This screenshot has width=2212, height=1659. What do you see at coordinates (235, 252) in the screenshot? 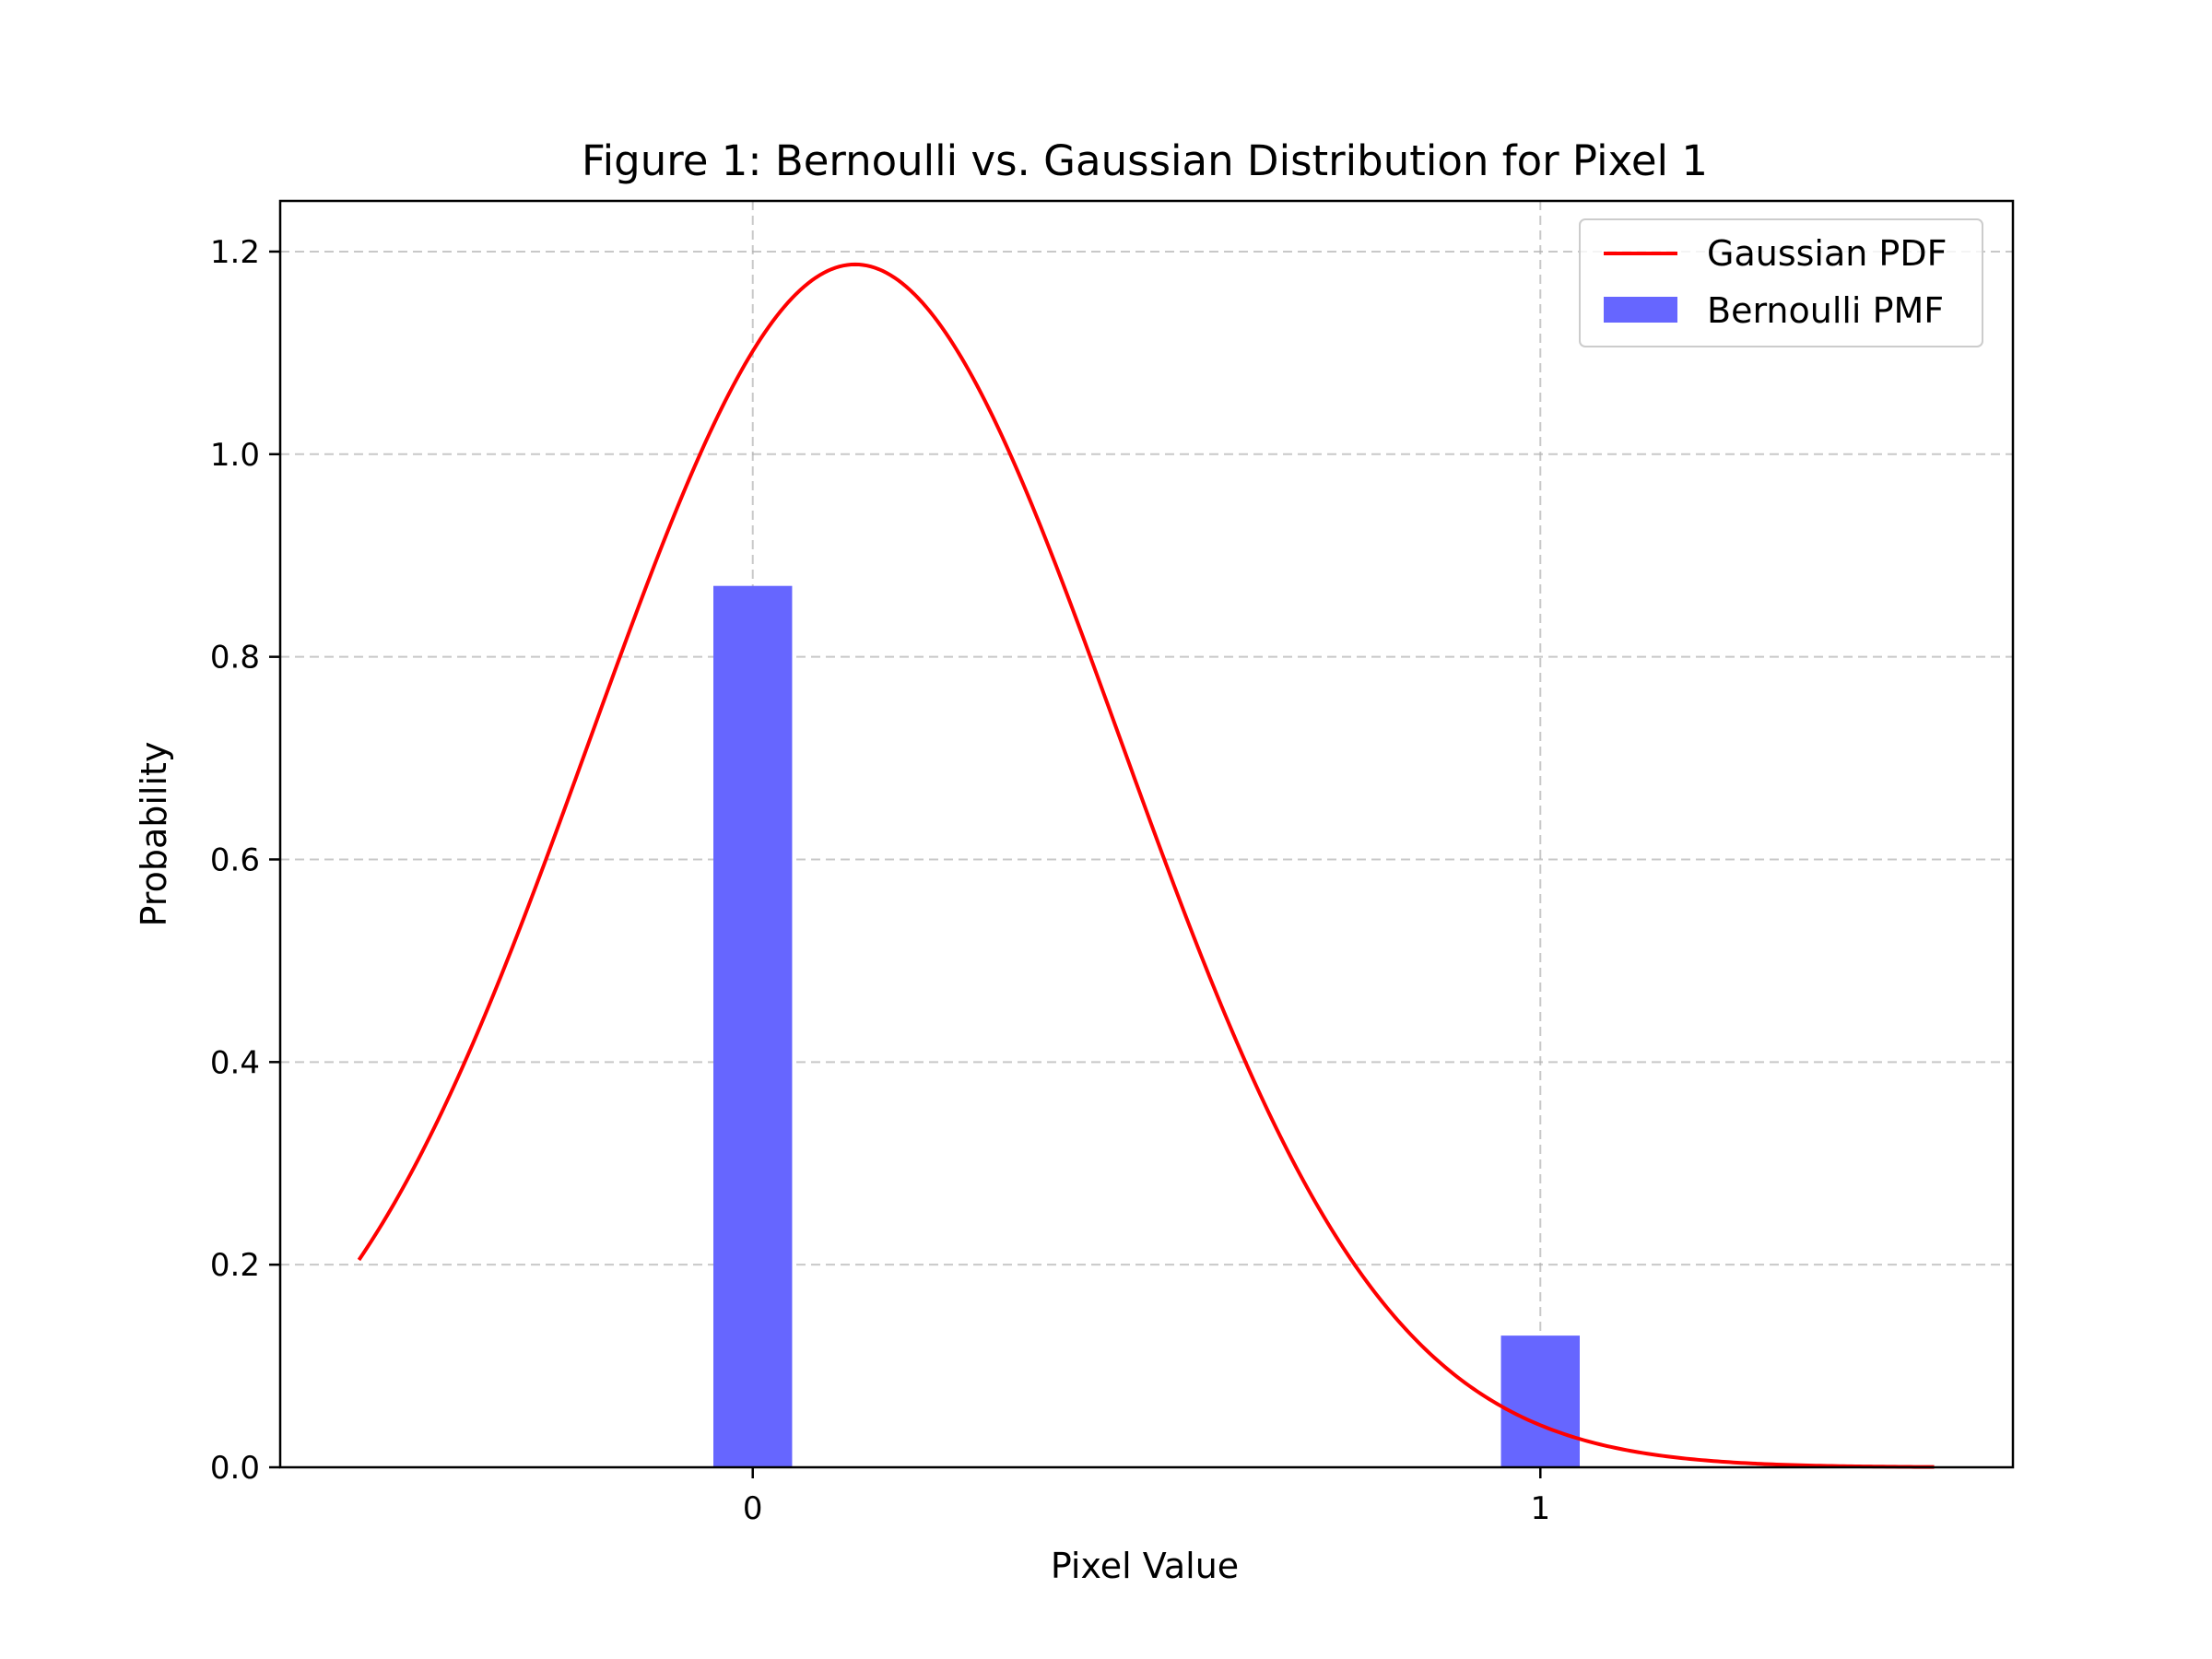
I see `y-tick-label: 1.2` at bounding box center [235, 252].